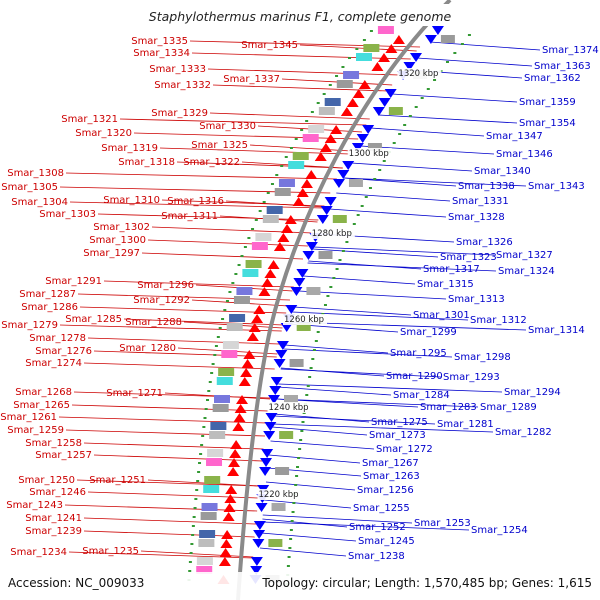  Describe the element at coordinates (47, 294) in the screenshot. I see `gene-label: Smar_1287` at that location.